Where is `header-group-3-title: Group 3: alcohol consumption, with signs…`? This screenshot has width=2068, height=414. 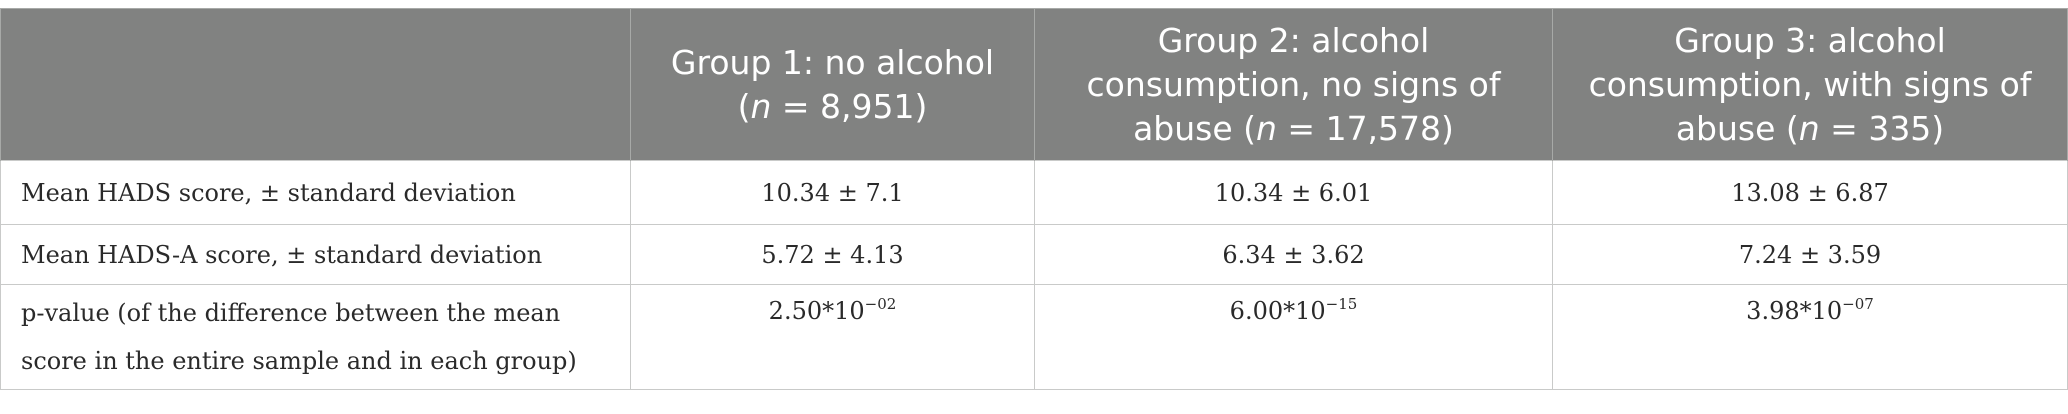 header-group-3-title: Group 3: alcohol consumption, with signs… is located at coordinates (1810, 84).